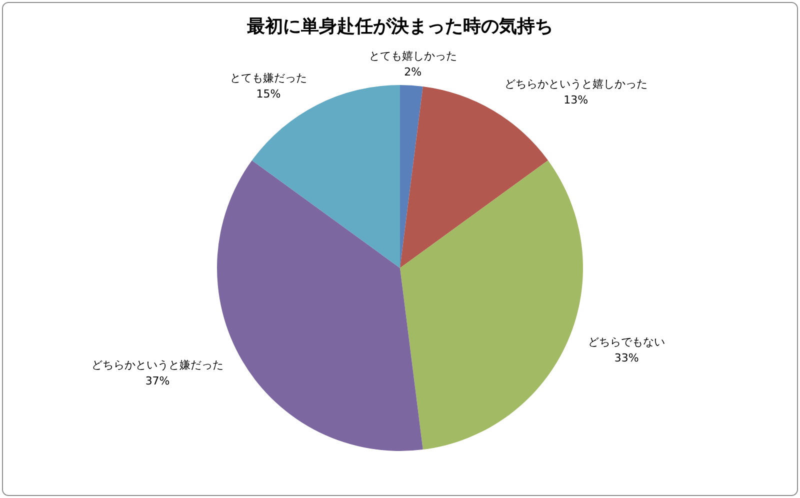 The height and width of the screenshot is (498, 800). What do you see at coordinates (412, 55) in the screenshot?
I see `slice-label: とても嬉しかった` at bounding box center [412, 55].